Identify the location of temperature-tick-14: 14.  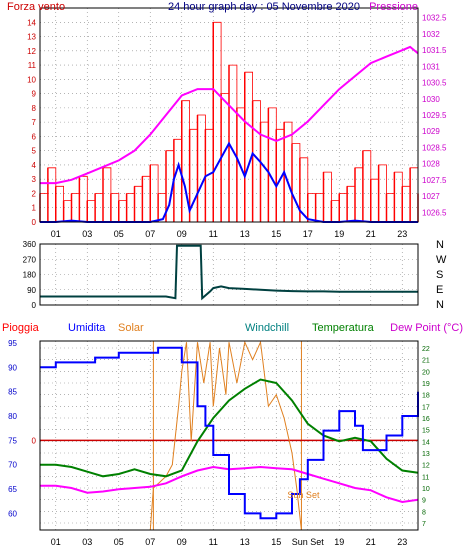
(426, 442).